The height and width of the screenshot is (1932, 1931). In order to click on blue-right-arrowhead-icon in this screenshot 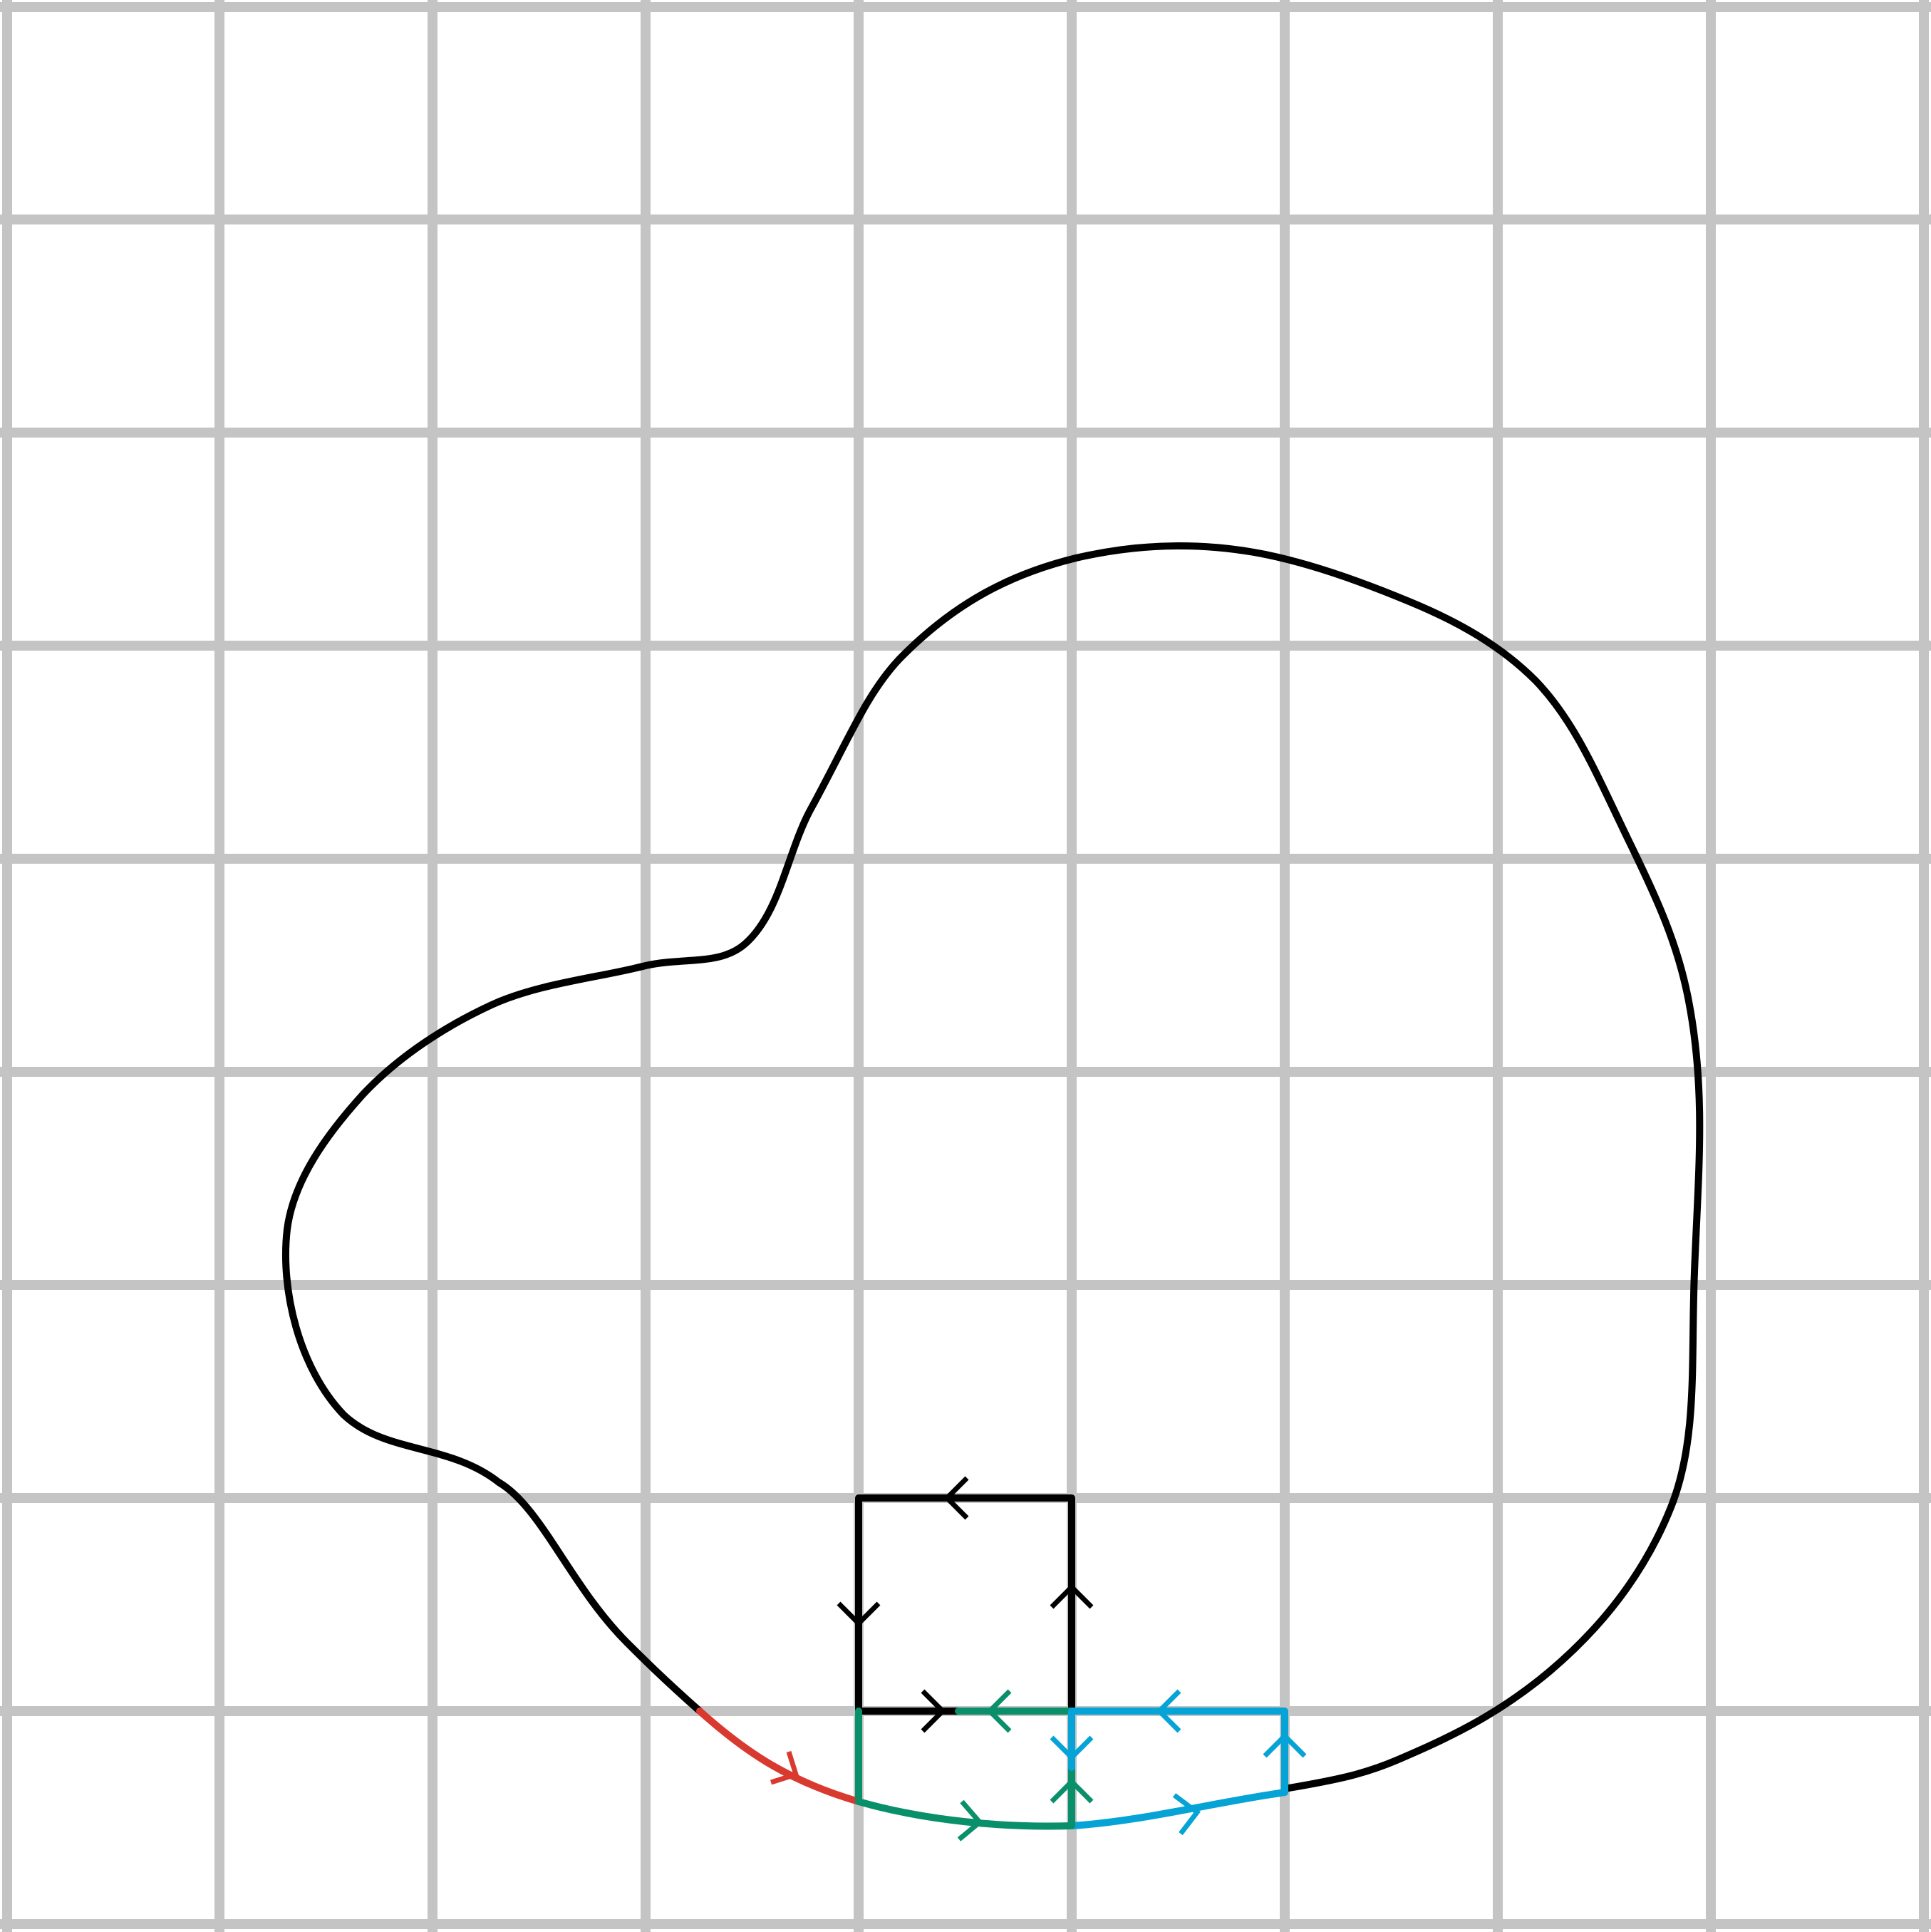, I will do `click(1285, 1745)`.